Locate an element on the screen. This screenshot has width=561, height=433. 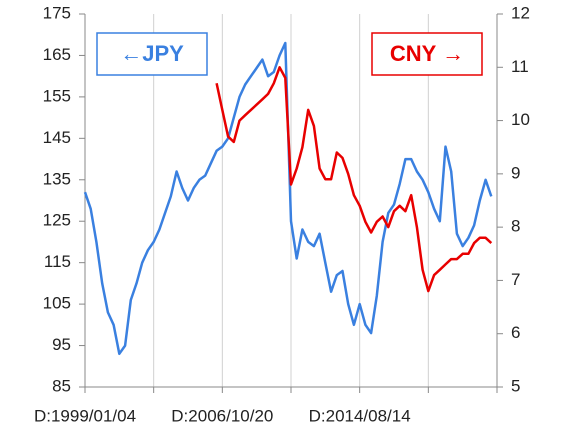
legend-label: CNY → is located at coordinates (427, 53).